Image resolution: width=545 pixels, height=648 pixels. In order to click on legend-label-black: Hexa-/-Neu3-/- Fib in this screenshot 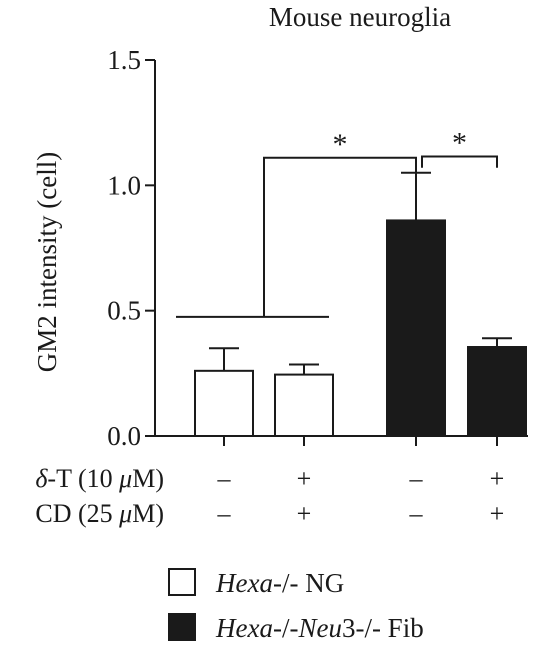, I will do `click(319, 628)`.